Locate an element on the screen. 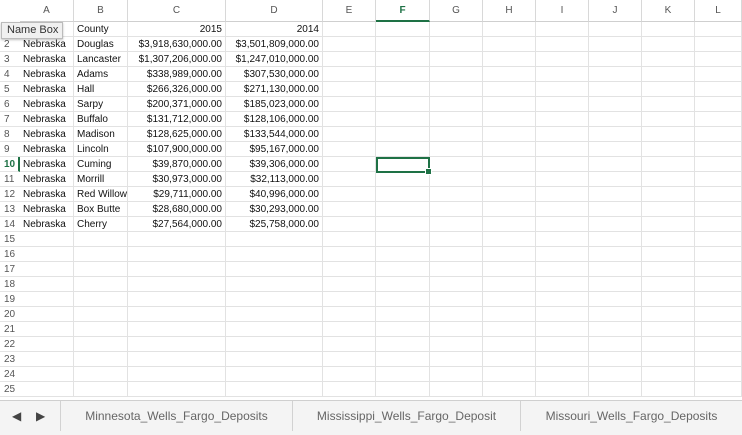 The width and height of the screenshot is (742, 435). column-header-f: F is located at coordinates (403, 11).